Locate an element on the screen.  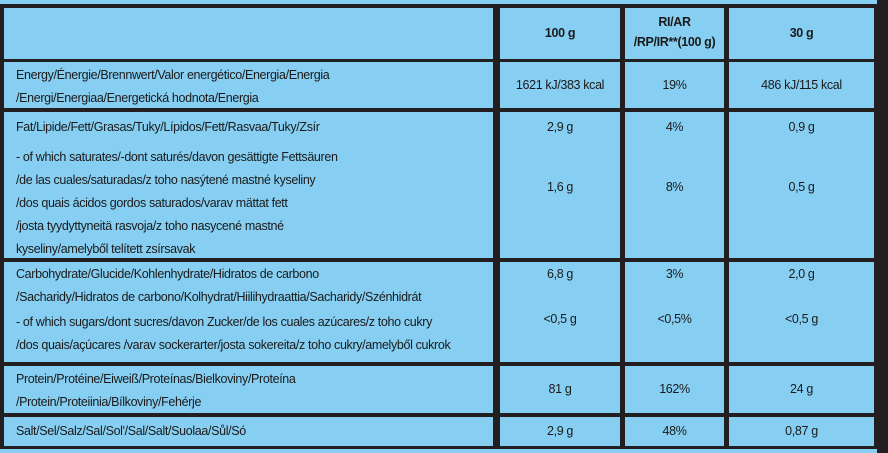
ri-cell: 3% <0,5% is located at coordinates (674, 312).